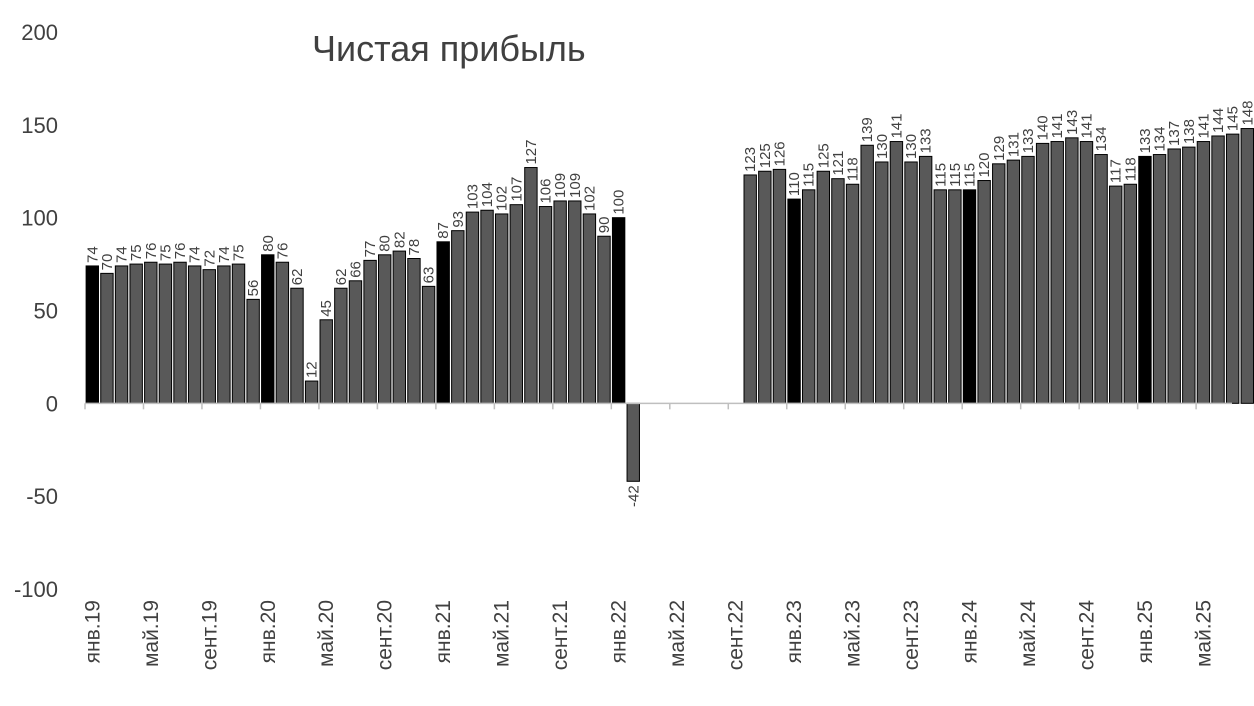  What do you see at coordinates (560, 185) in the screenshot?
I see `bar-data-label: 109` at bounding box center [560, 185].